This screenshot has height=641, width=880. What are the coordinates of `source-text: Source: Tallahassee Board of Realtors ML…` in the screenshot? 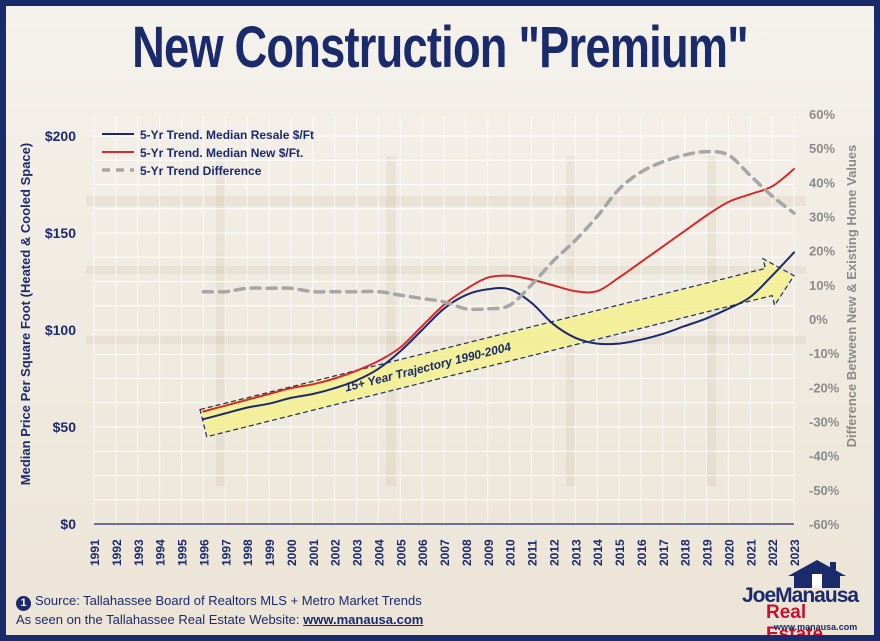 It's located at (228, 600).